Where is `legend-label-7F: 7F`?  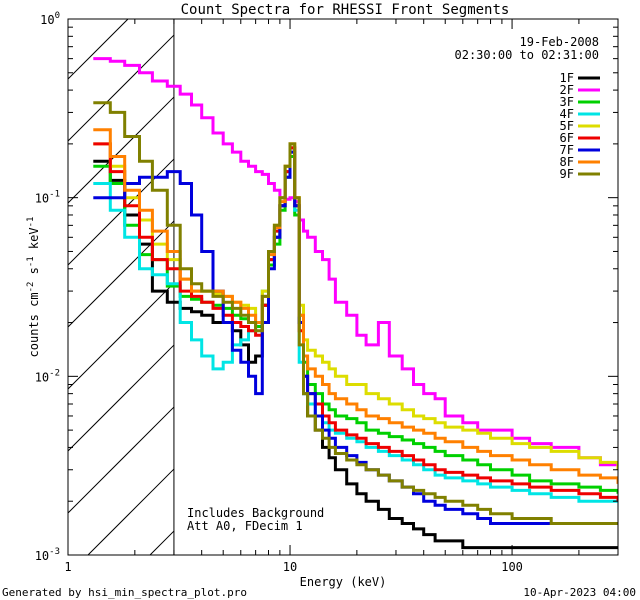
legend-label-7F: 7F is located at coordinates (567, 150).